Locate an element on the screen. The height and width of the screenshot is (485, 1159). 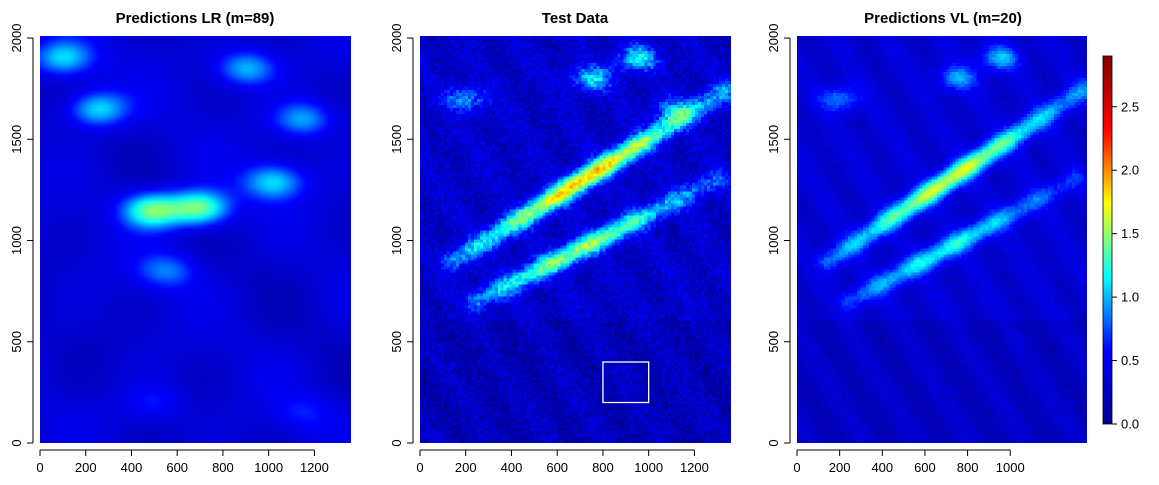
panel-title: Test Data is located at coordinates (575, 18).